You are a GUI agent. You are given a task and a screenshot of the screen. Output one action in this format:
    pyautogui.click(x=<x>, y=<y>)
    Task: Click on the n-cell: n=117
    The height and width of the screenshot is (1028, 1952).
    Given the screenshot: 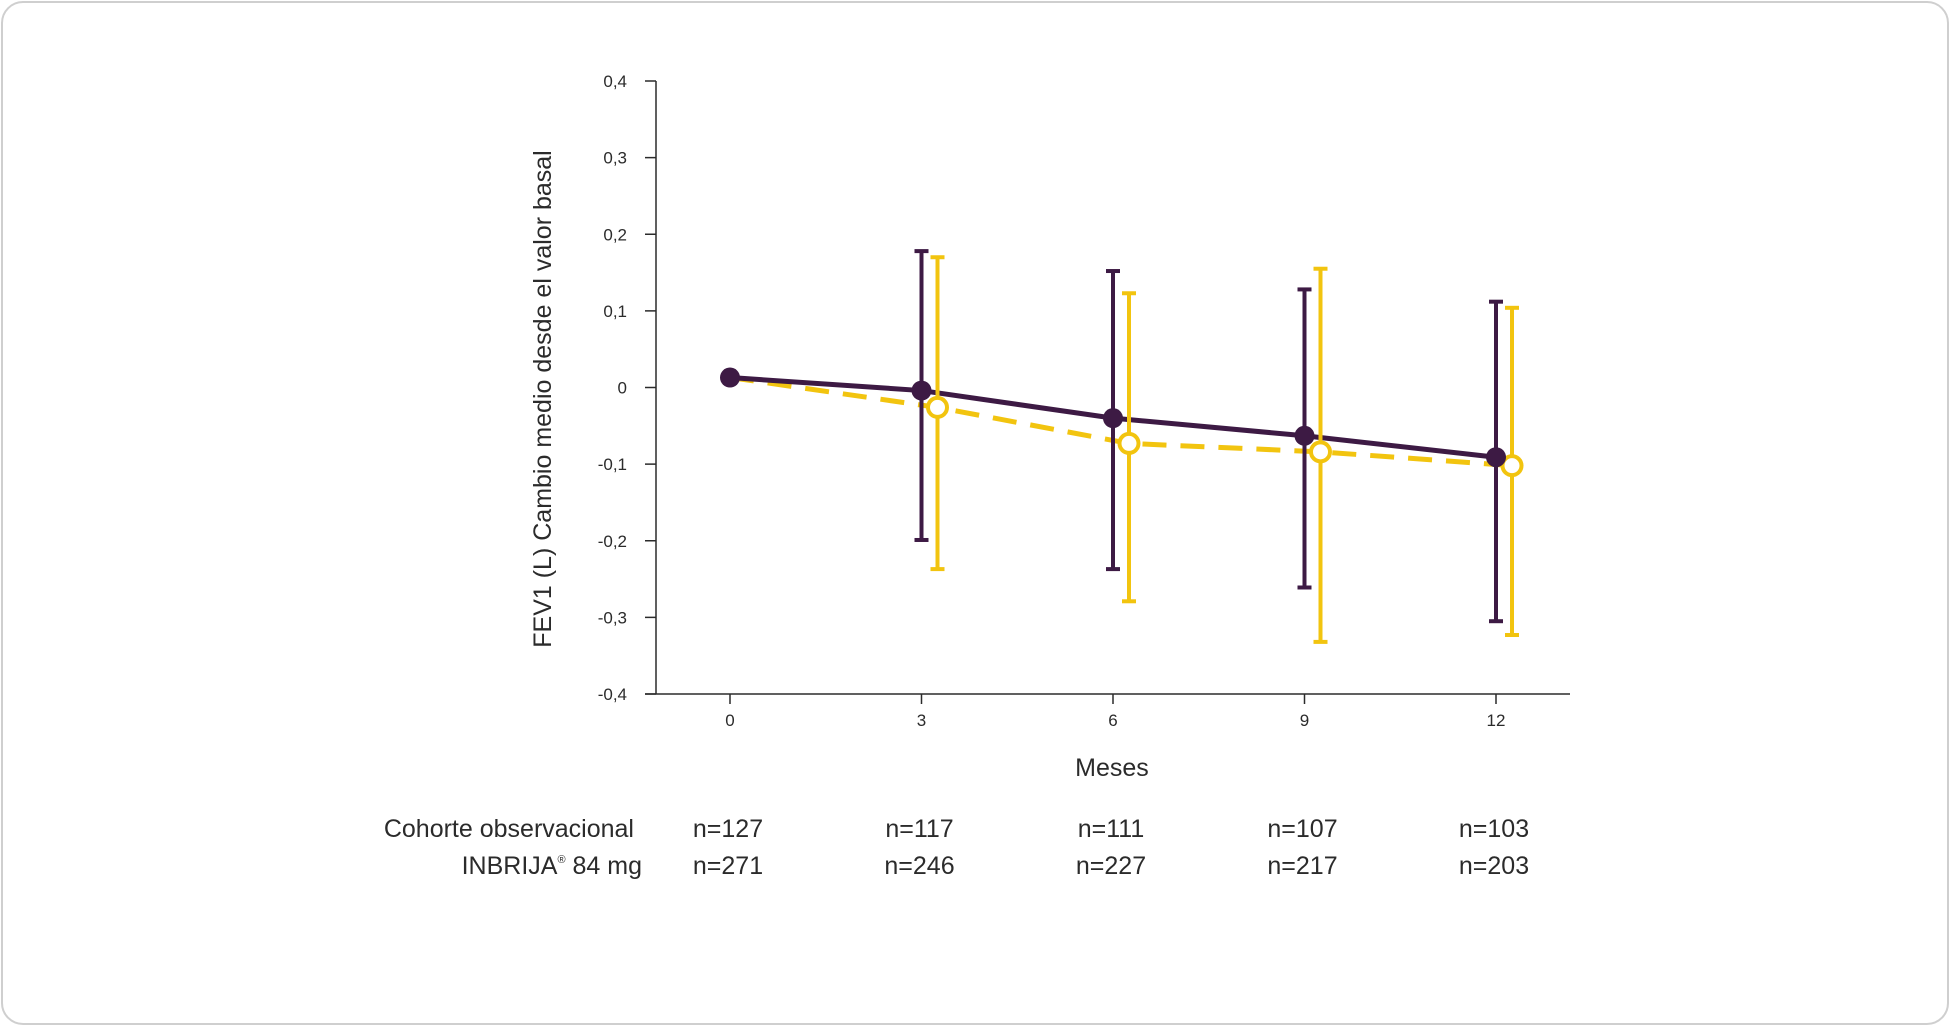 What is the action you would take?
    pyautogui.click(x=919, y=829)
    